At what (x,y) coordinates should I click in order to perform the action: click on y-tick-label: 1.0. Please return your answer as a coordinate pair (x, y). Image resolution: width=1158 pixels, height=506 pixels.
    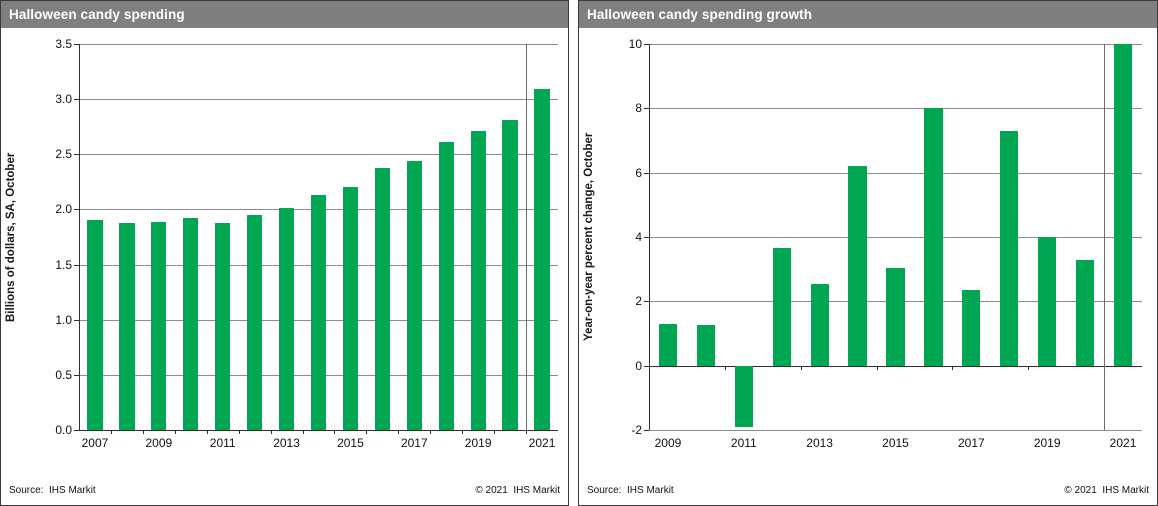
    Looking at the image, I should click on (63, 319).